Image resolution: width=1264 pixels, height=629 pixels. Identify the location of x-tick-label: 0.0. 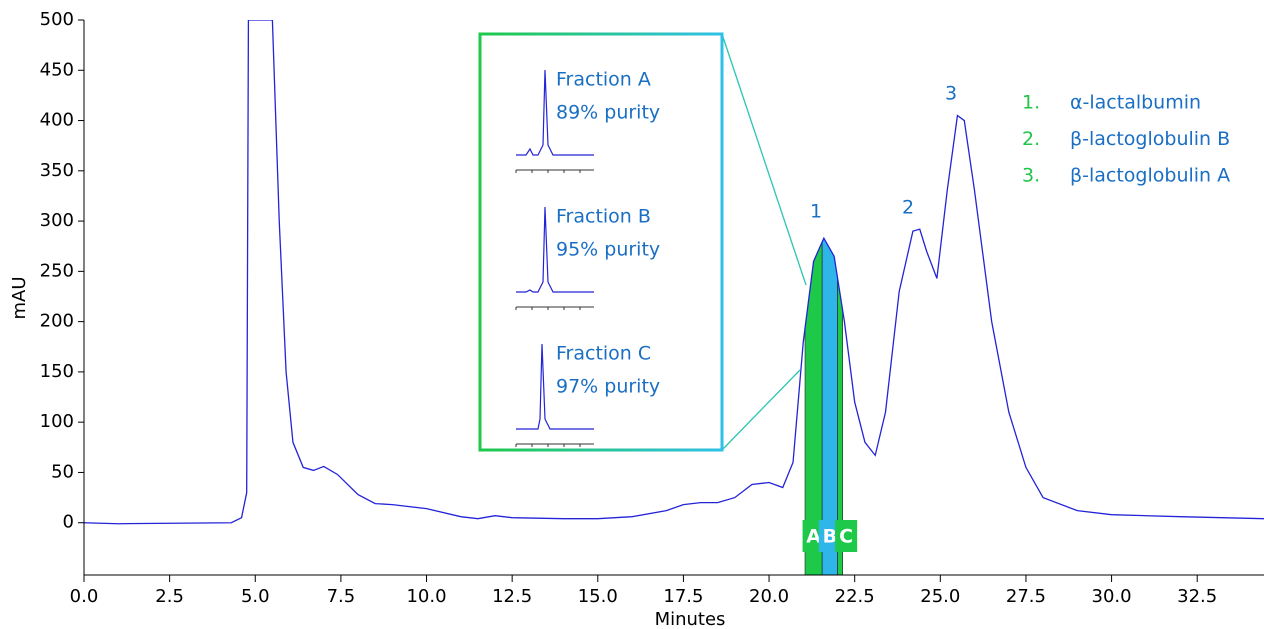
(84, 596).